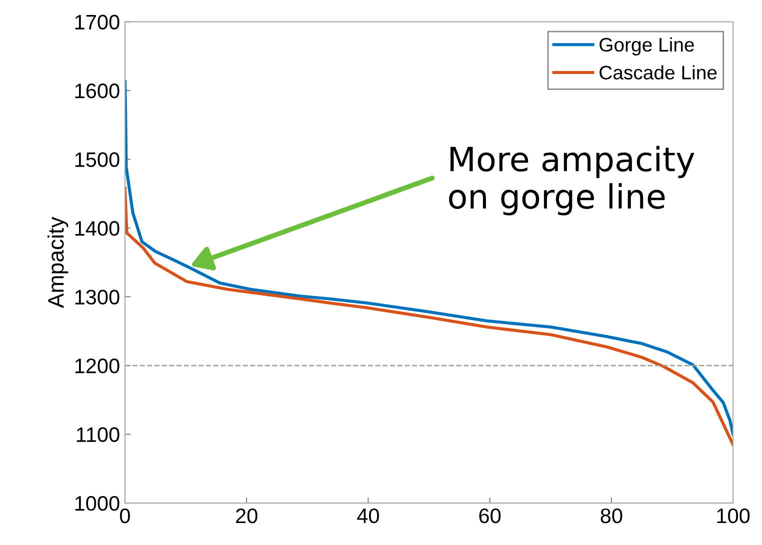 The width and height of the screenshot is (762, 545). I want to click on y-tick-label: 1700, so click(97, 22).